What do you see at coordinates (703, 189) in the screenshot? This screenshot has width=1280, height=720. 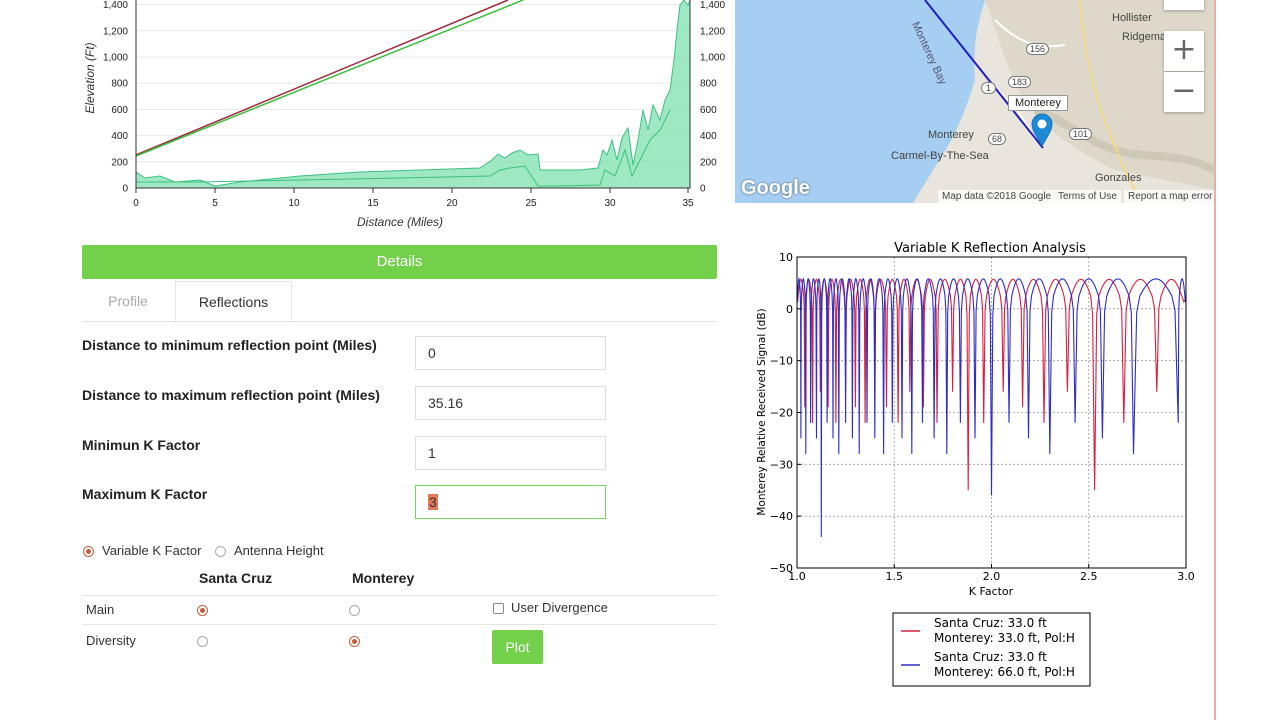 I see `elevation-y-tick-label-right: 0` at bounding box center [703, 189].